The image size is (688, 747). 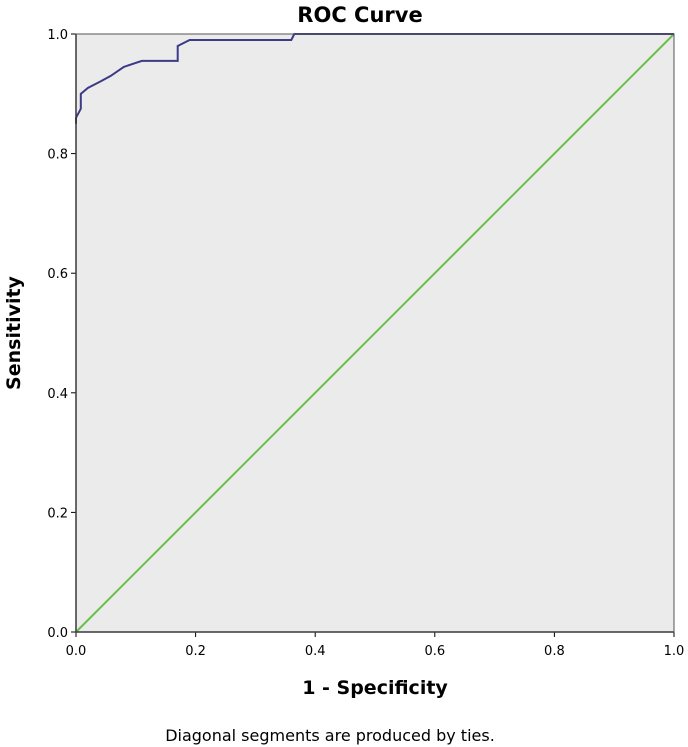 What do you see at coordinates (195, 651) in the screenshot?
I see `x-tick-label: 0.2` at bounding box center [195, 651].